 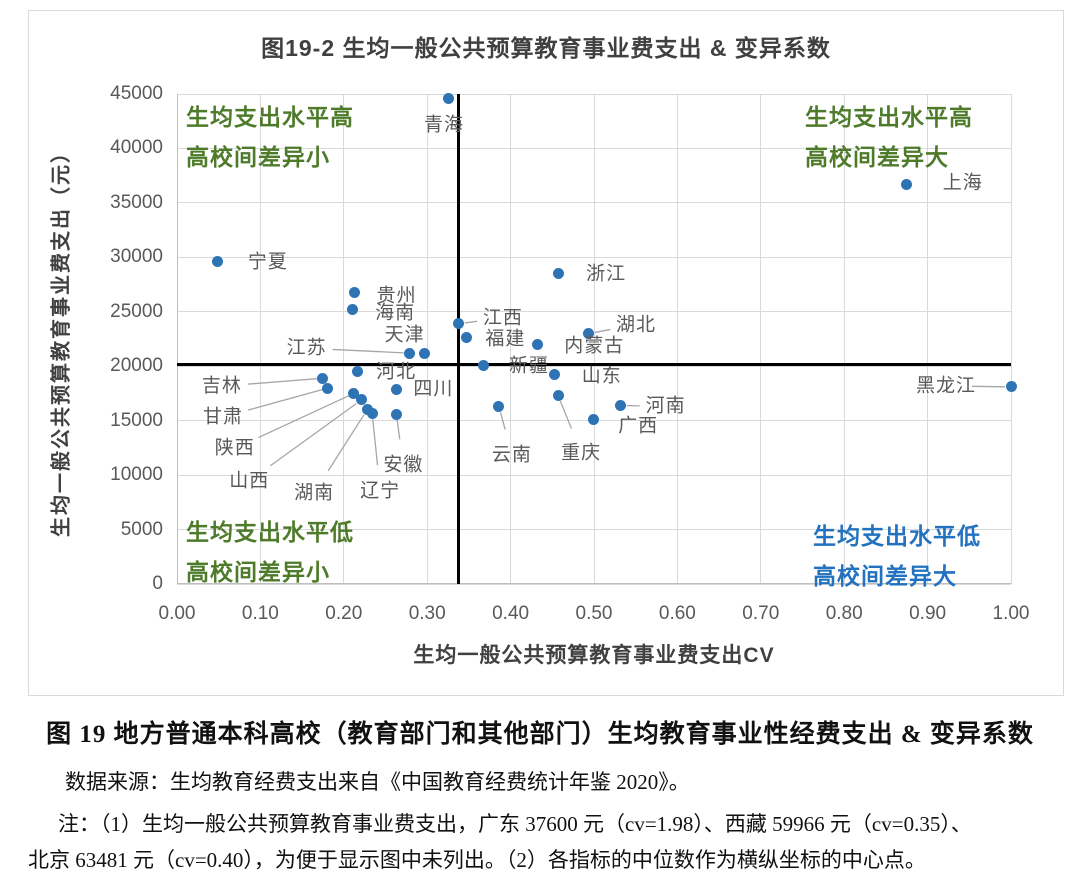 I want to click on y-tick-label: 25000, so click(x=136, y=311).